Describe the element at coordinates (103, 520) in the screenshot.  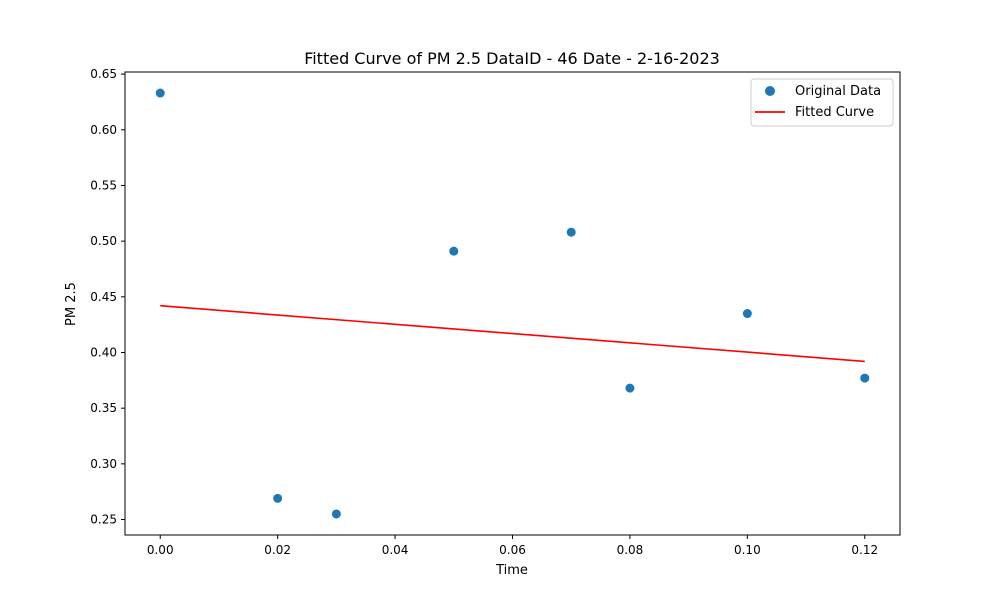
I see `y-tick-label: 0.25` at that location.